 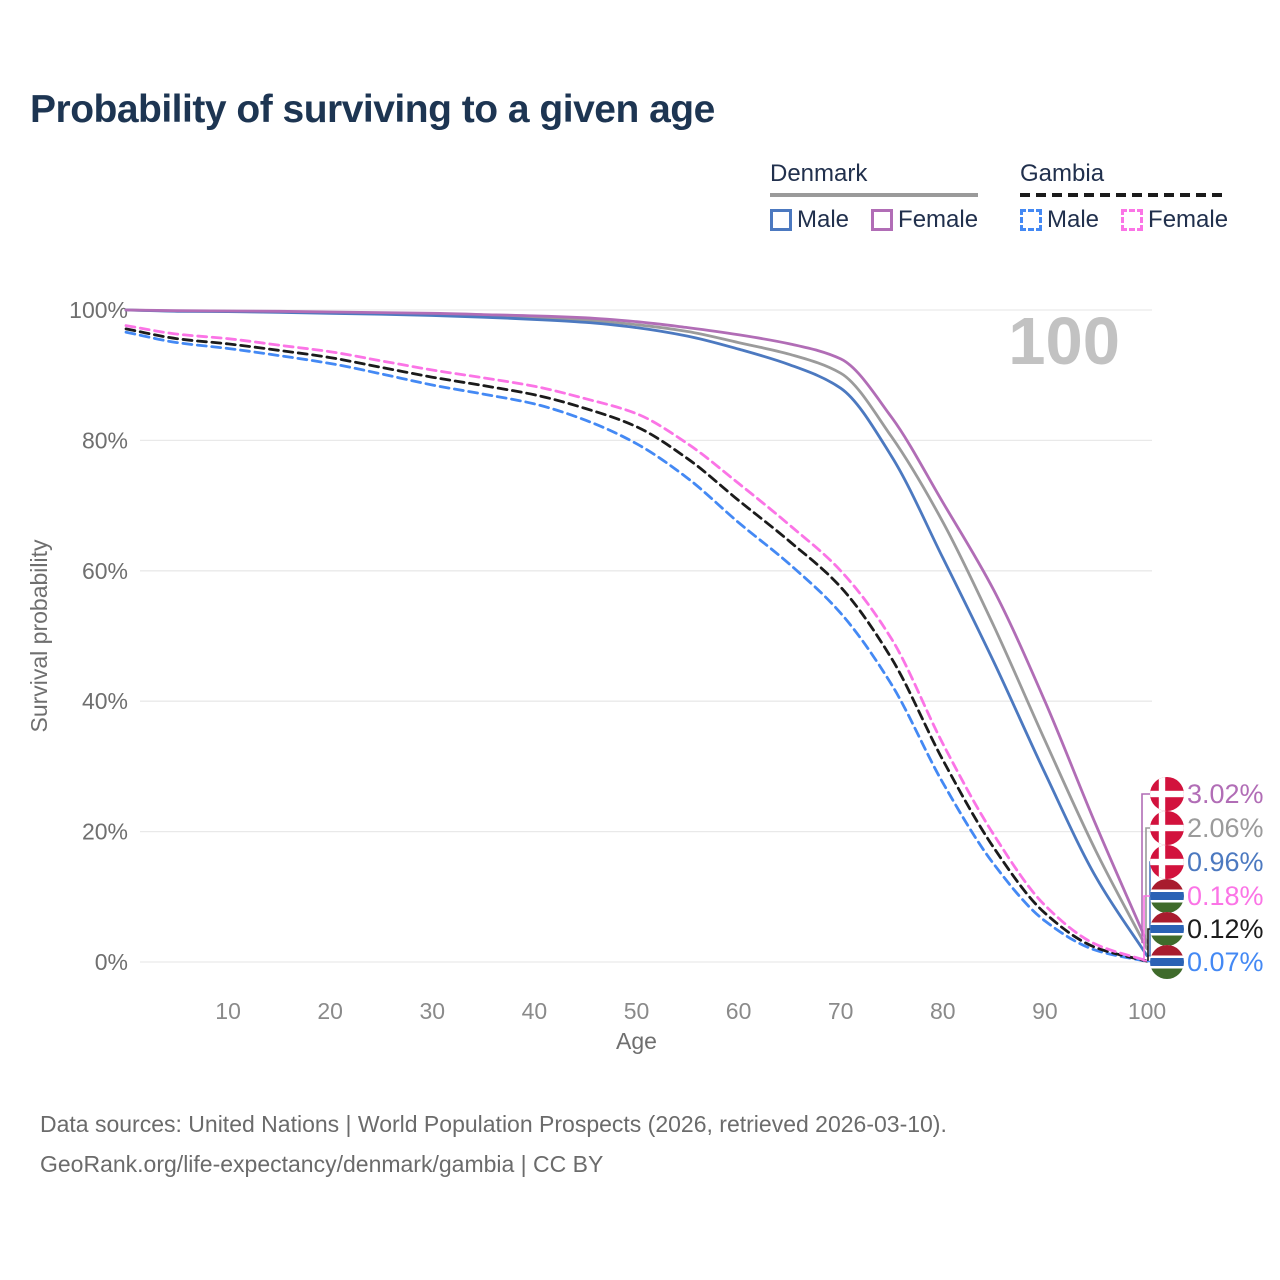 I want to click on end-value-label: 0.12%, so click(x=1225, y=929).